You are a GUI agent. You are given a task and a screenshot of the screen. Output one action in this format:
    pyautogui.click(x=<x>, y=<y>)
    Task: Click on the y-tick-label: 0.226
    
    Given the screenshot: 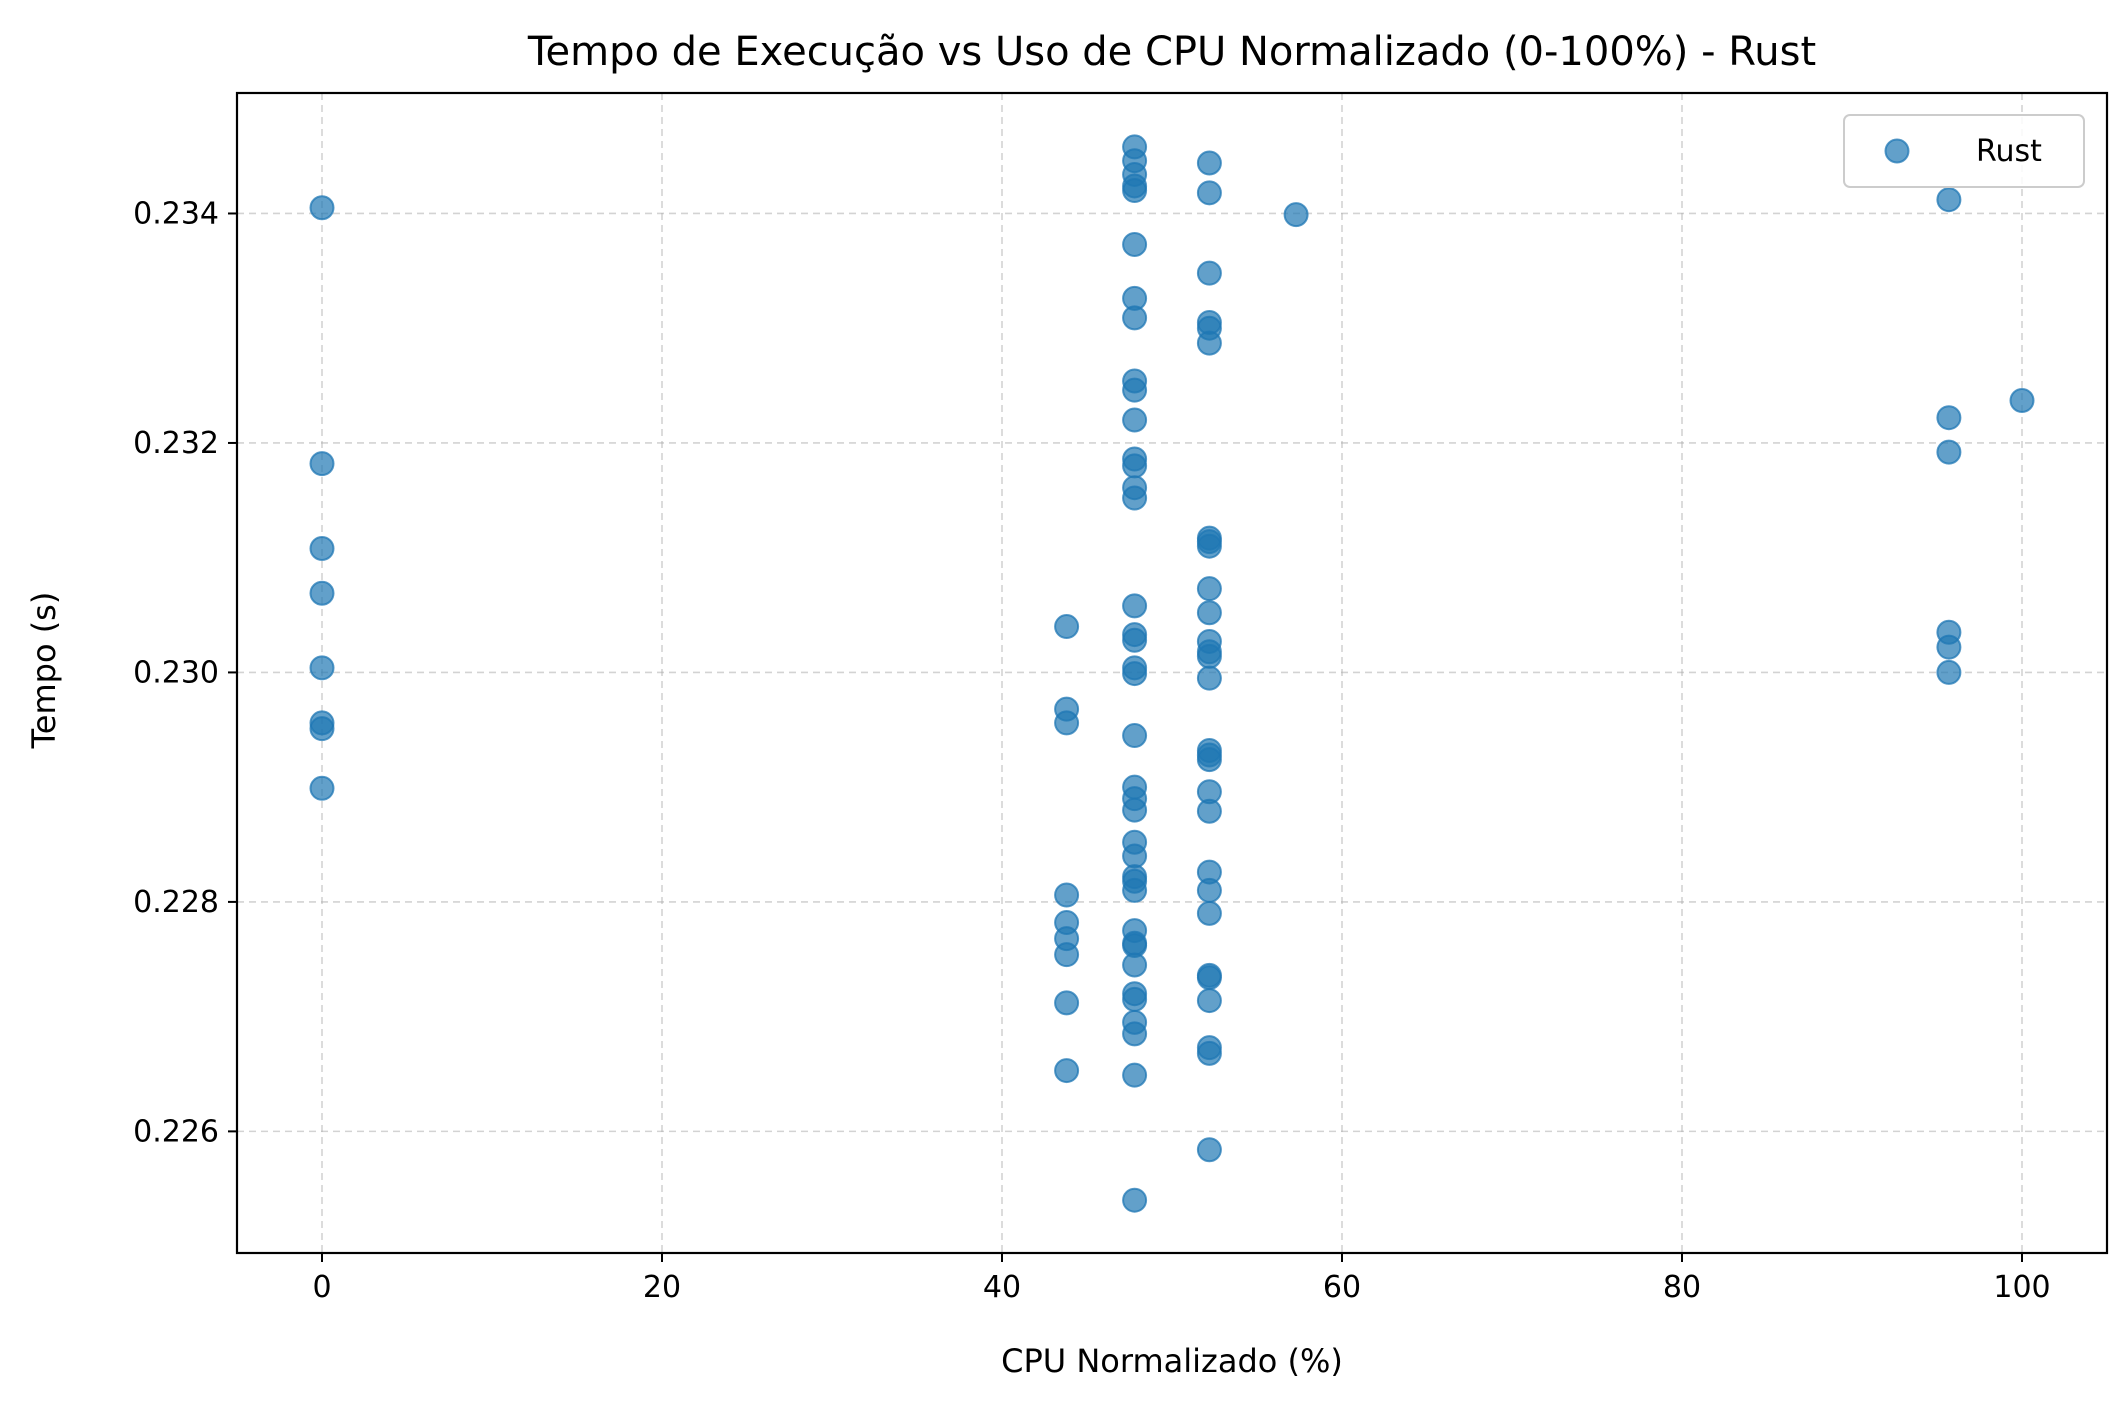 What is the action you would take?
    pyautogui.click(x=176, y=1131)
    